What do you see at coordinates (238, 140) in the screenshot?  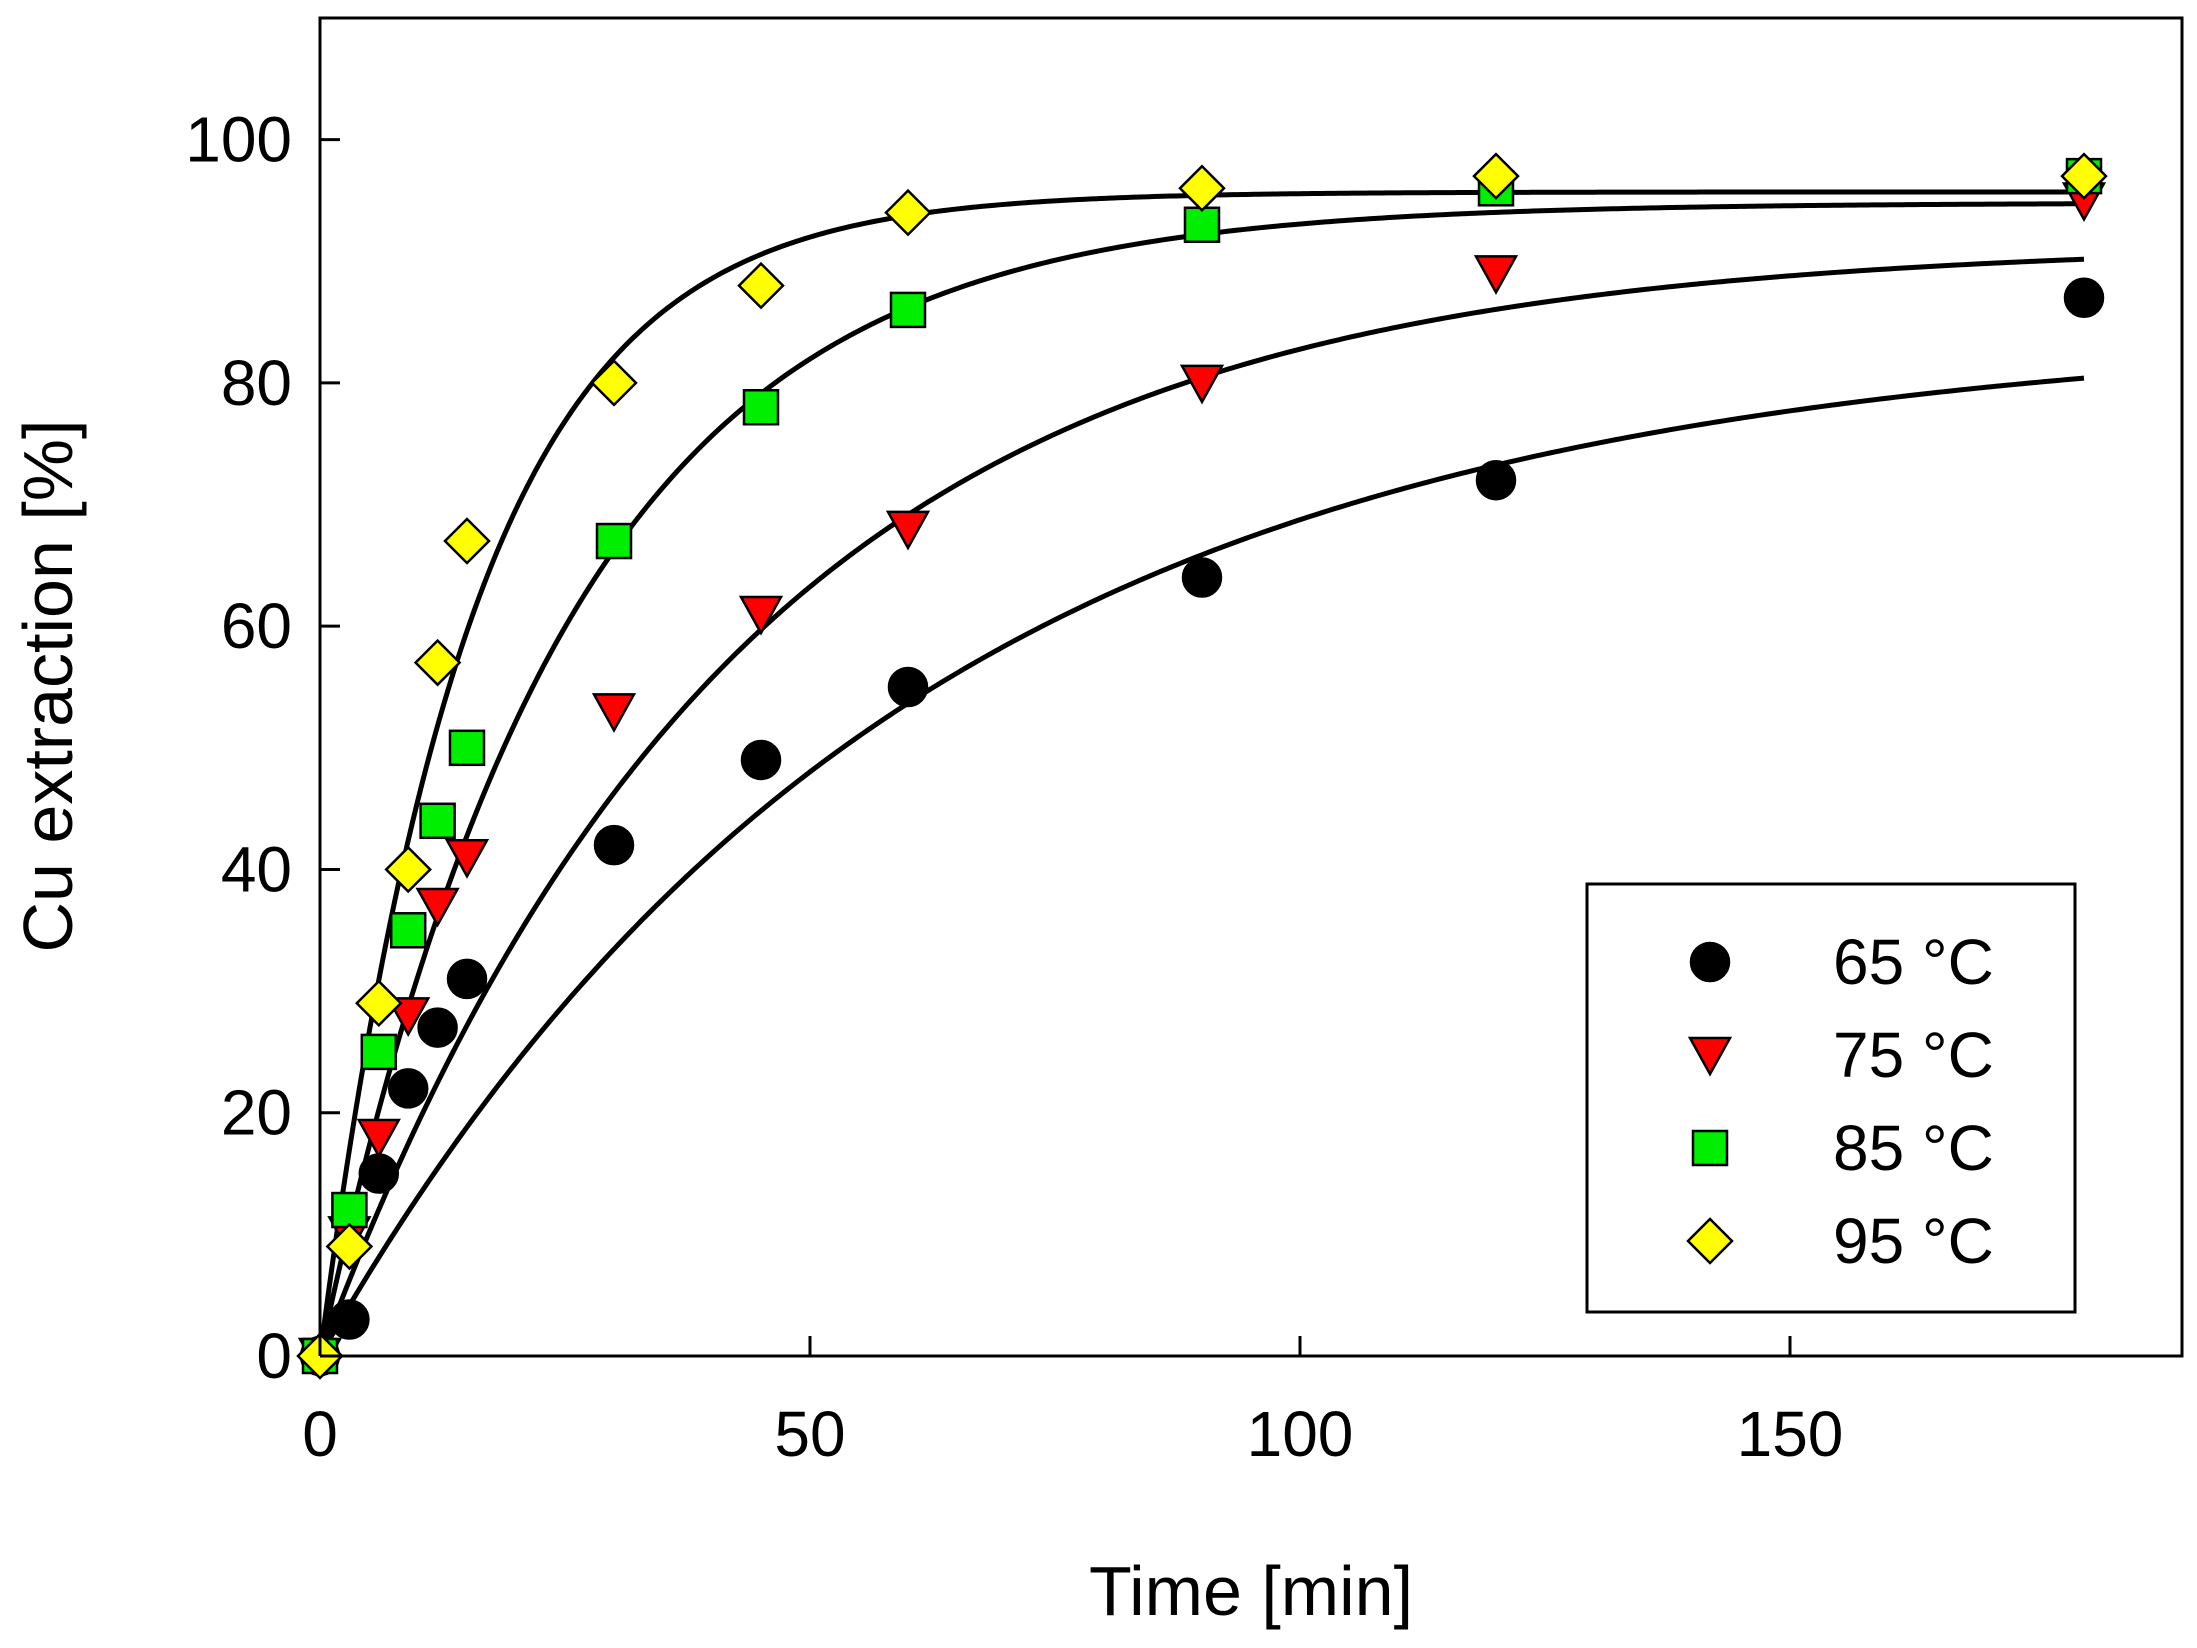 I see `y-tick-label: 100` at bounding box center [238, 140].